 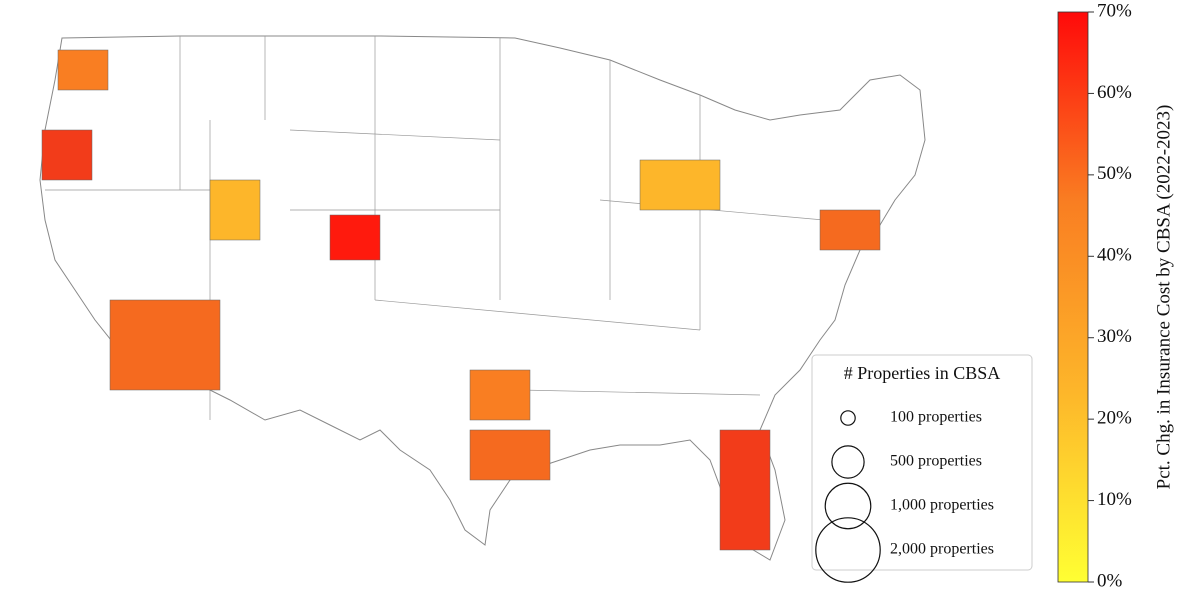 What do you see at coordinates (922, 373) in the screenshot?
I see `legend-title: # Properties in CBSA` at bounding box center [922, 373].